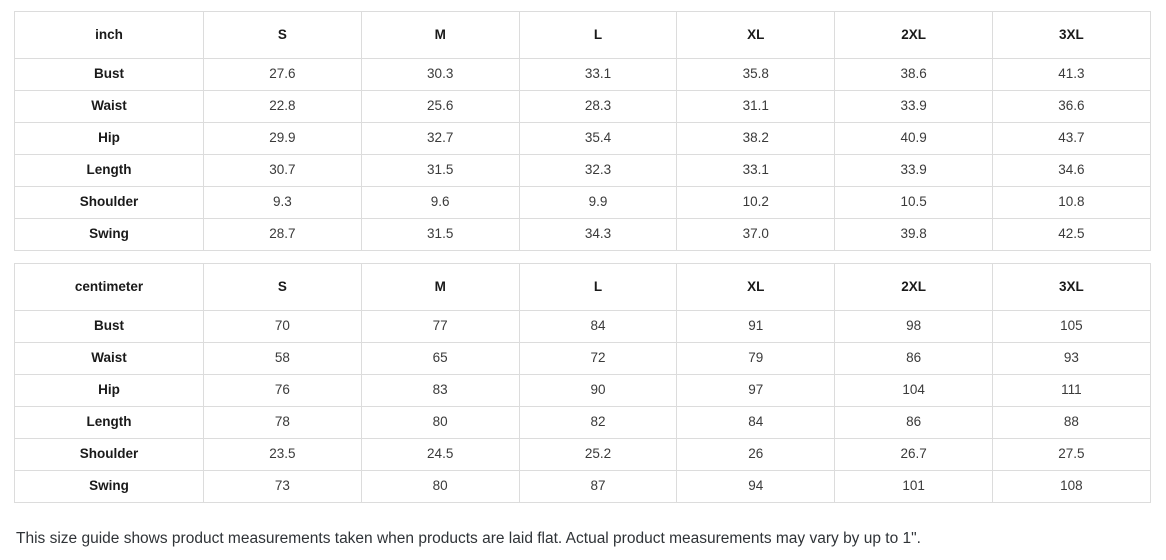  What do you see at coordinates (598, 170) in the screenshot?
I see `cell-length-l: 32.3` at bounding box center [598, 170].